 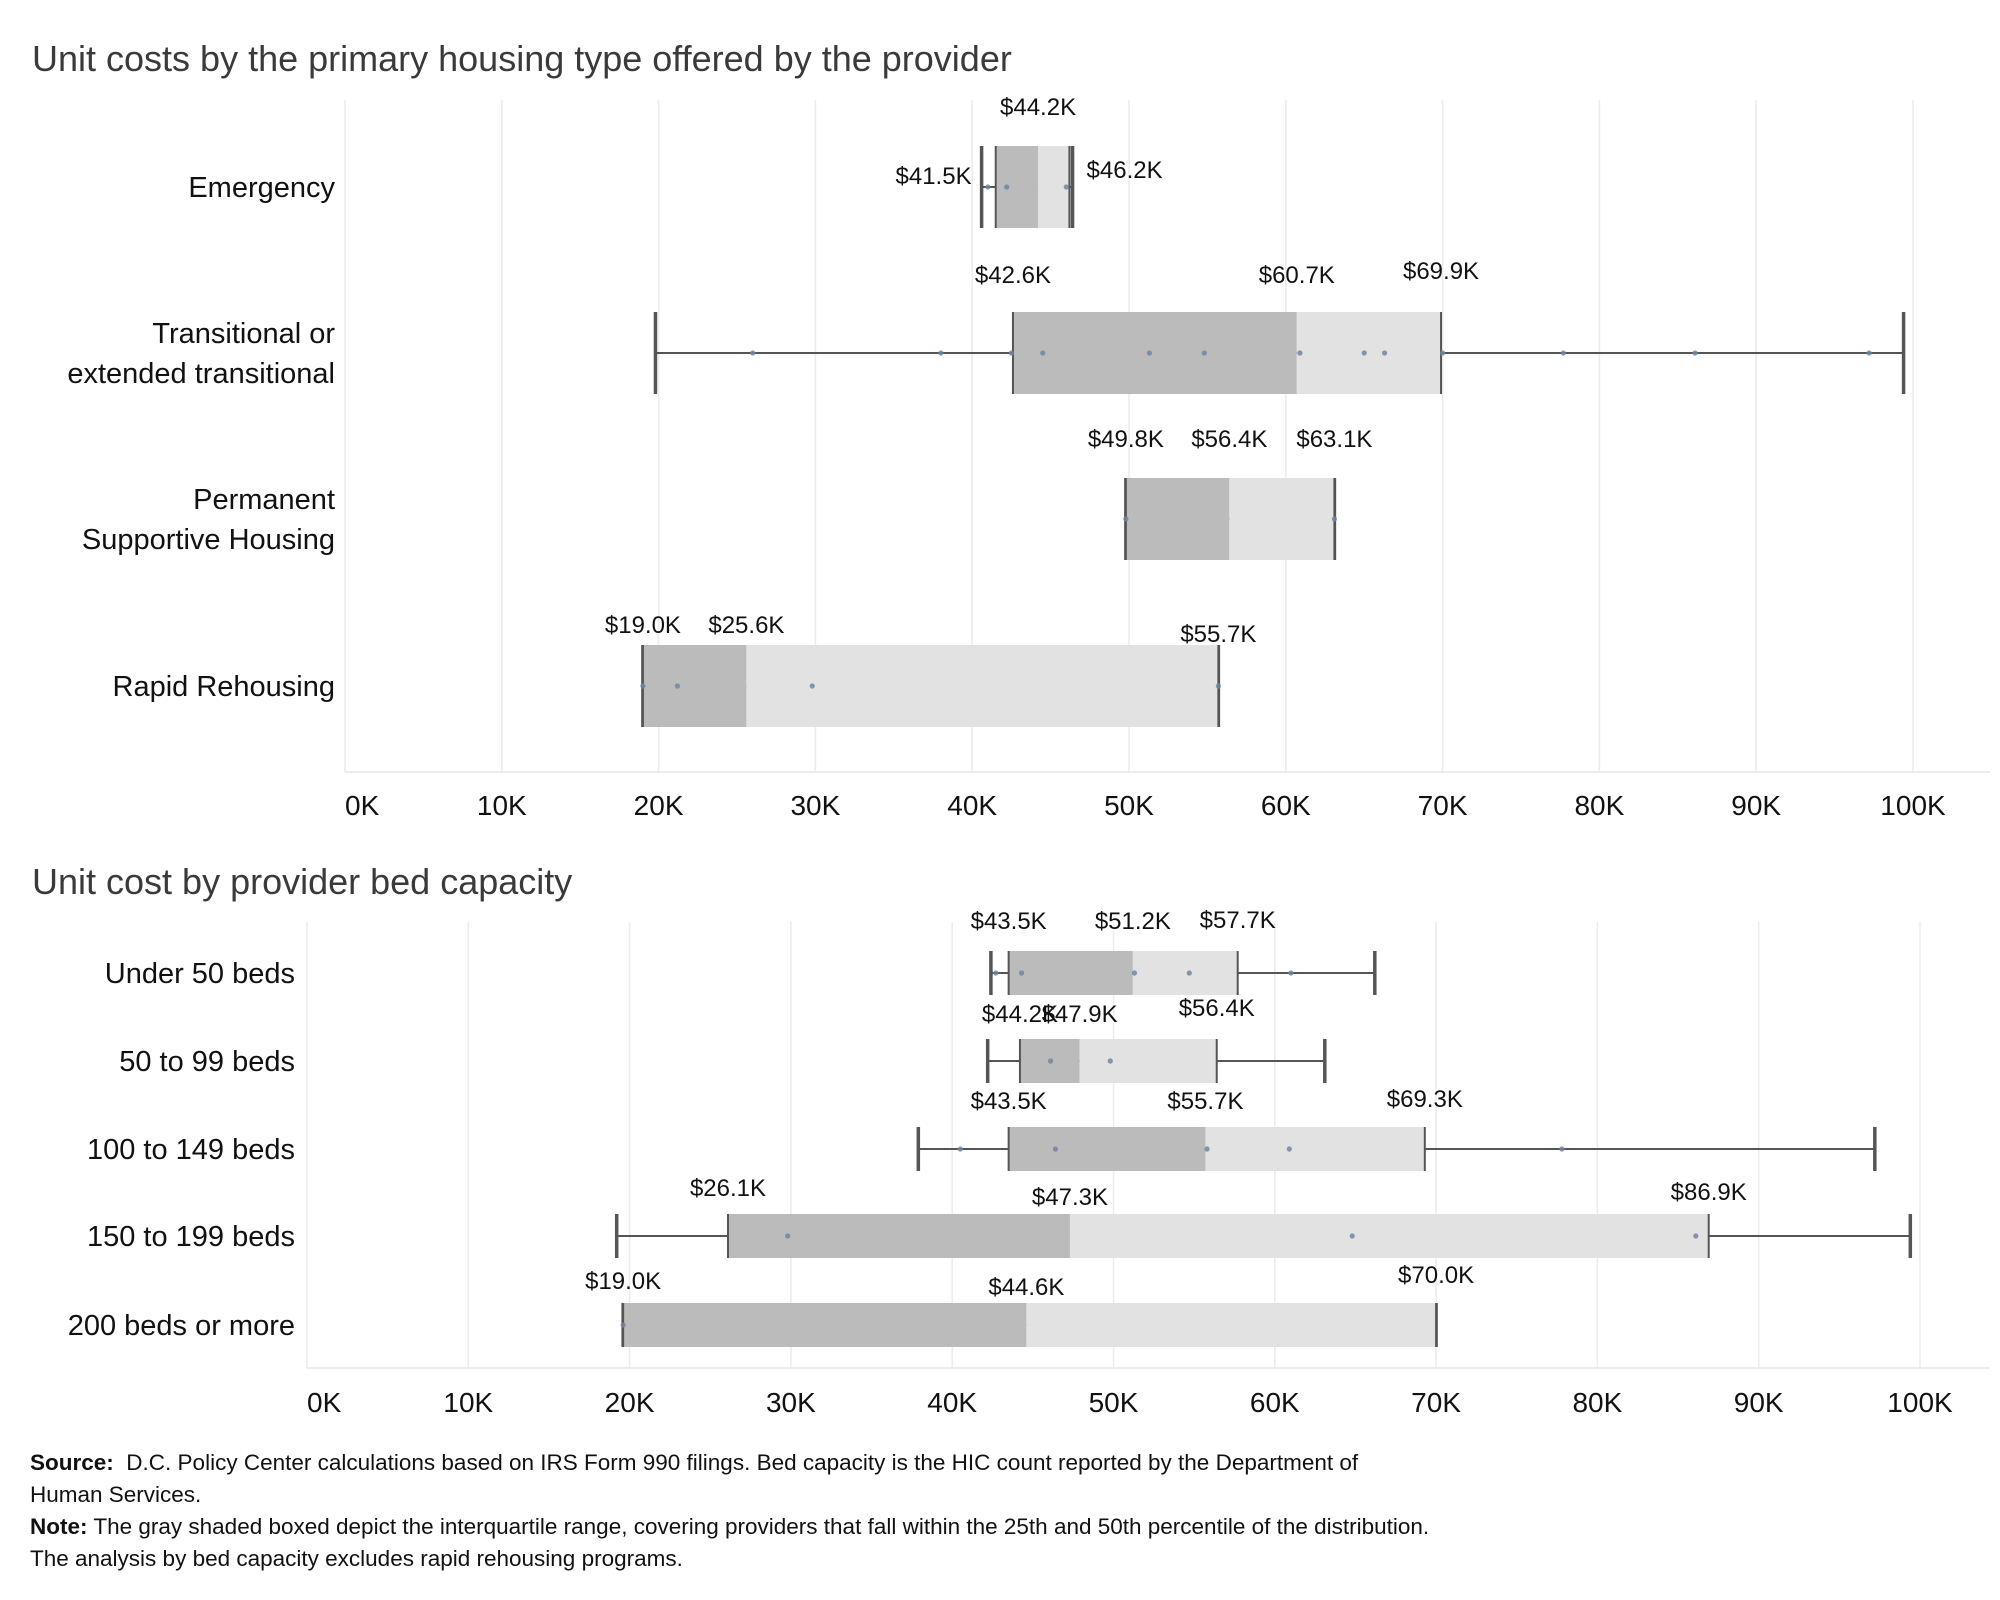 What do you see at coordinates (201, 374) in the screenshot?
I see `category-label: extended transitional` at bounding box center [201, 374].